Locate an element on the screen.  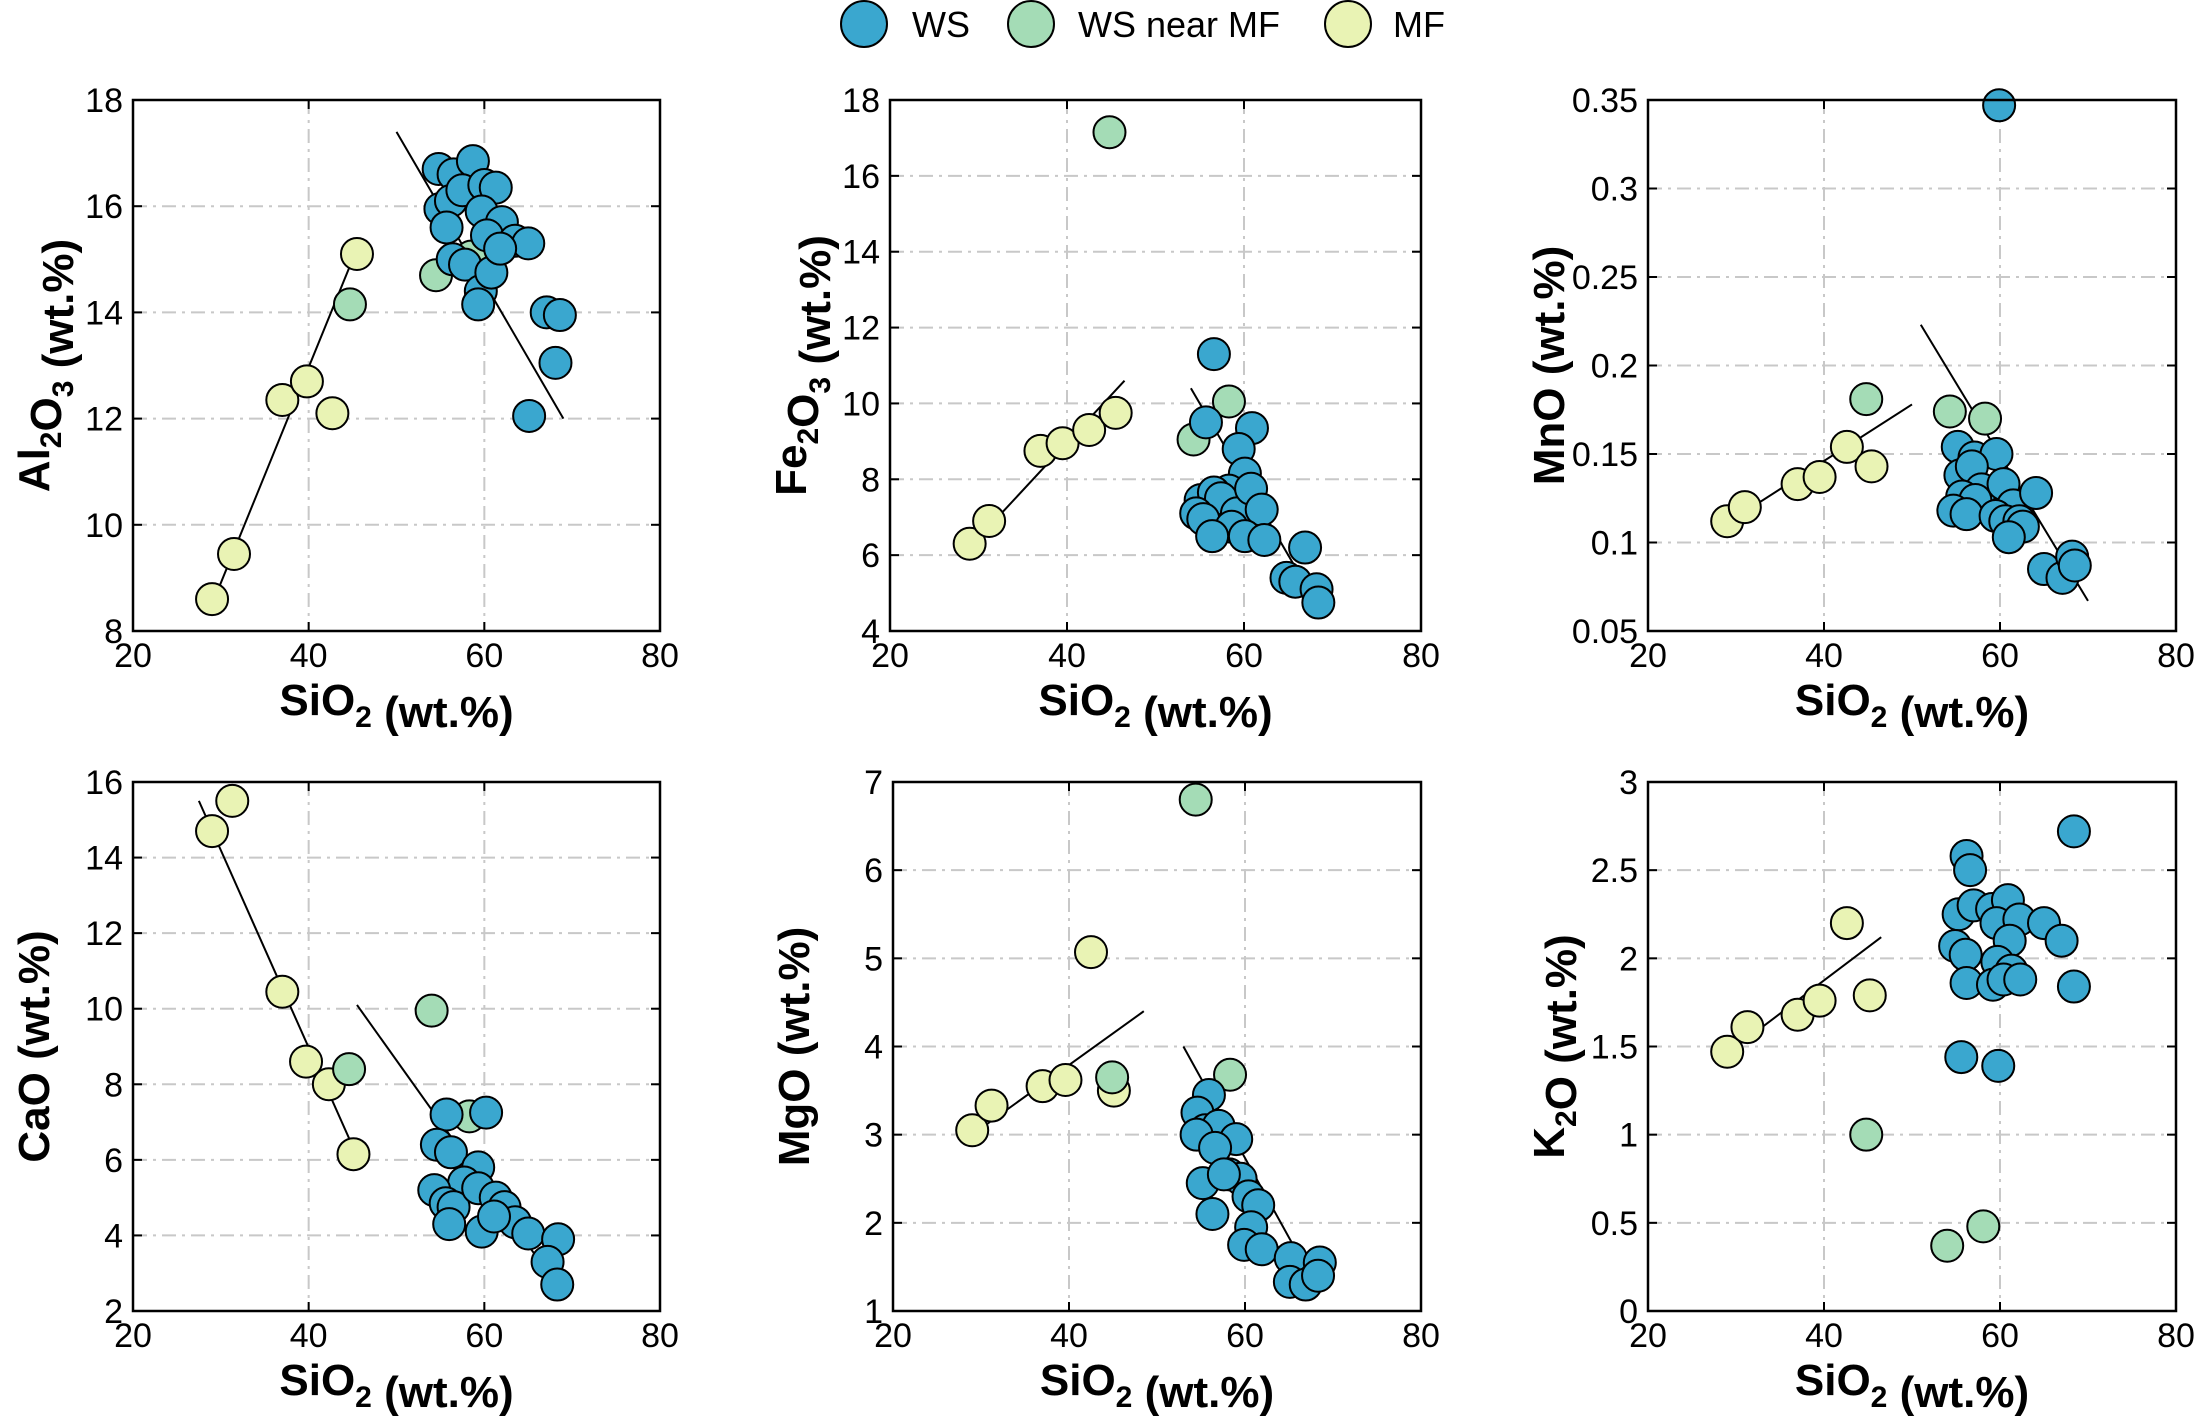
y-tick-label: 3 is located at coordinates (1628, 783).